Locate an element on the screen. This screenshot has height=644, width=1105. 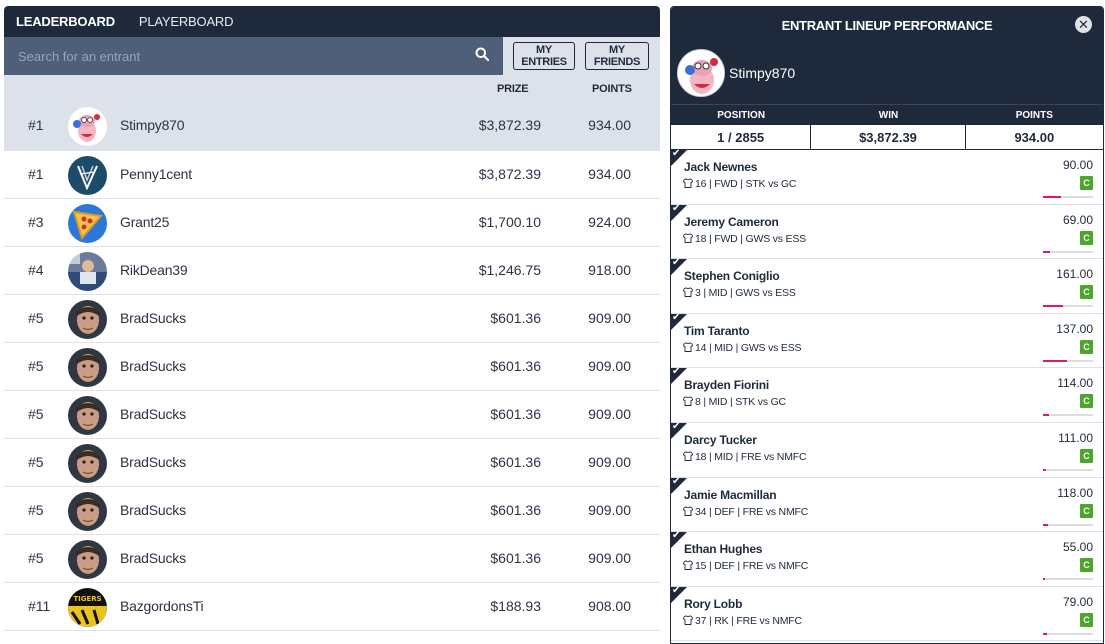
lineup-row: ✔ Tim Taranto 14 | MID | GWS vs ESS 137.00 C is located at coordinates (887, 340).